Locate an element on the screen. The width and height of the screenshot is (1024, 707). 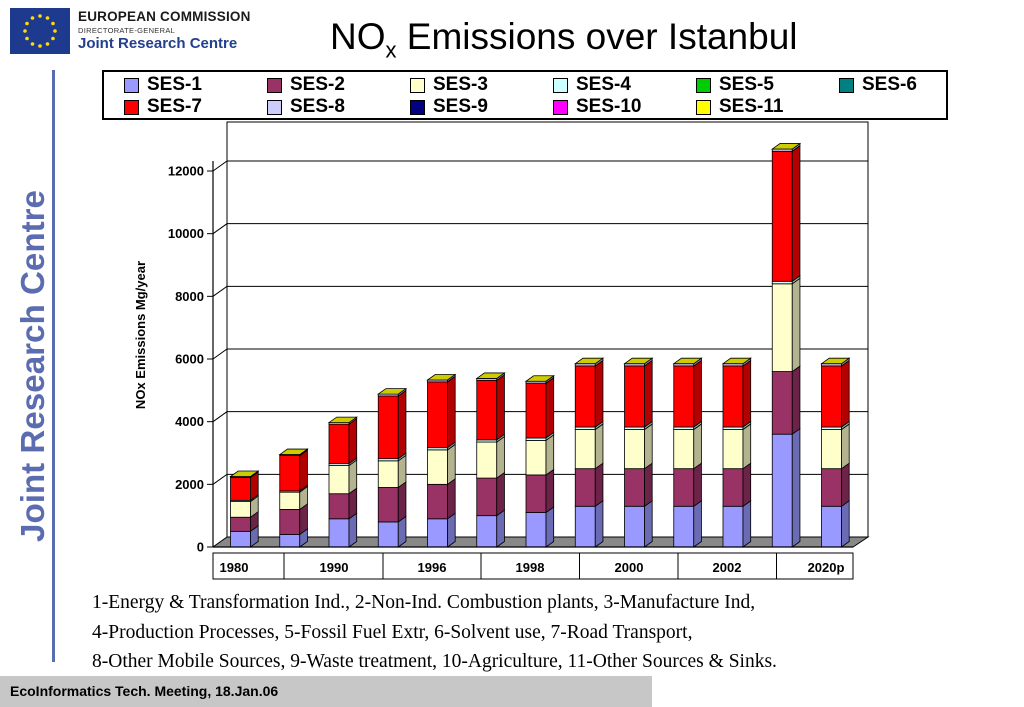
legend-item-ses-1: SES-1 is located at coordinates (163, 84).